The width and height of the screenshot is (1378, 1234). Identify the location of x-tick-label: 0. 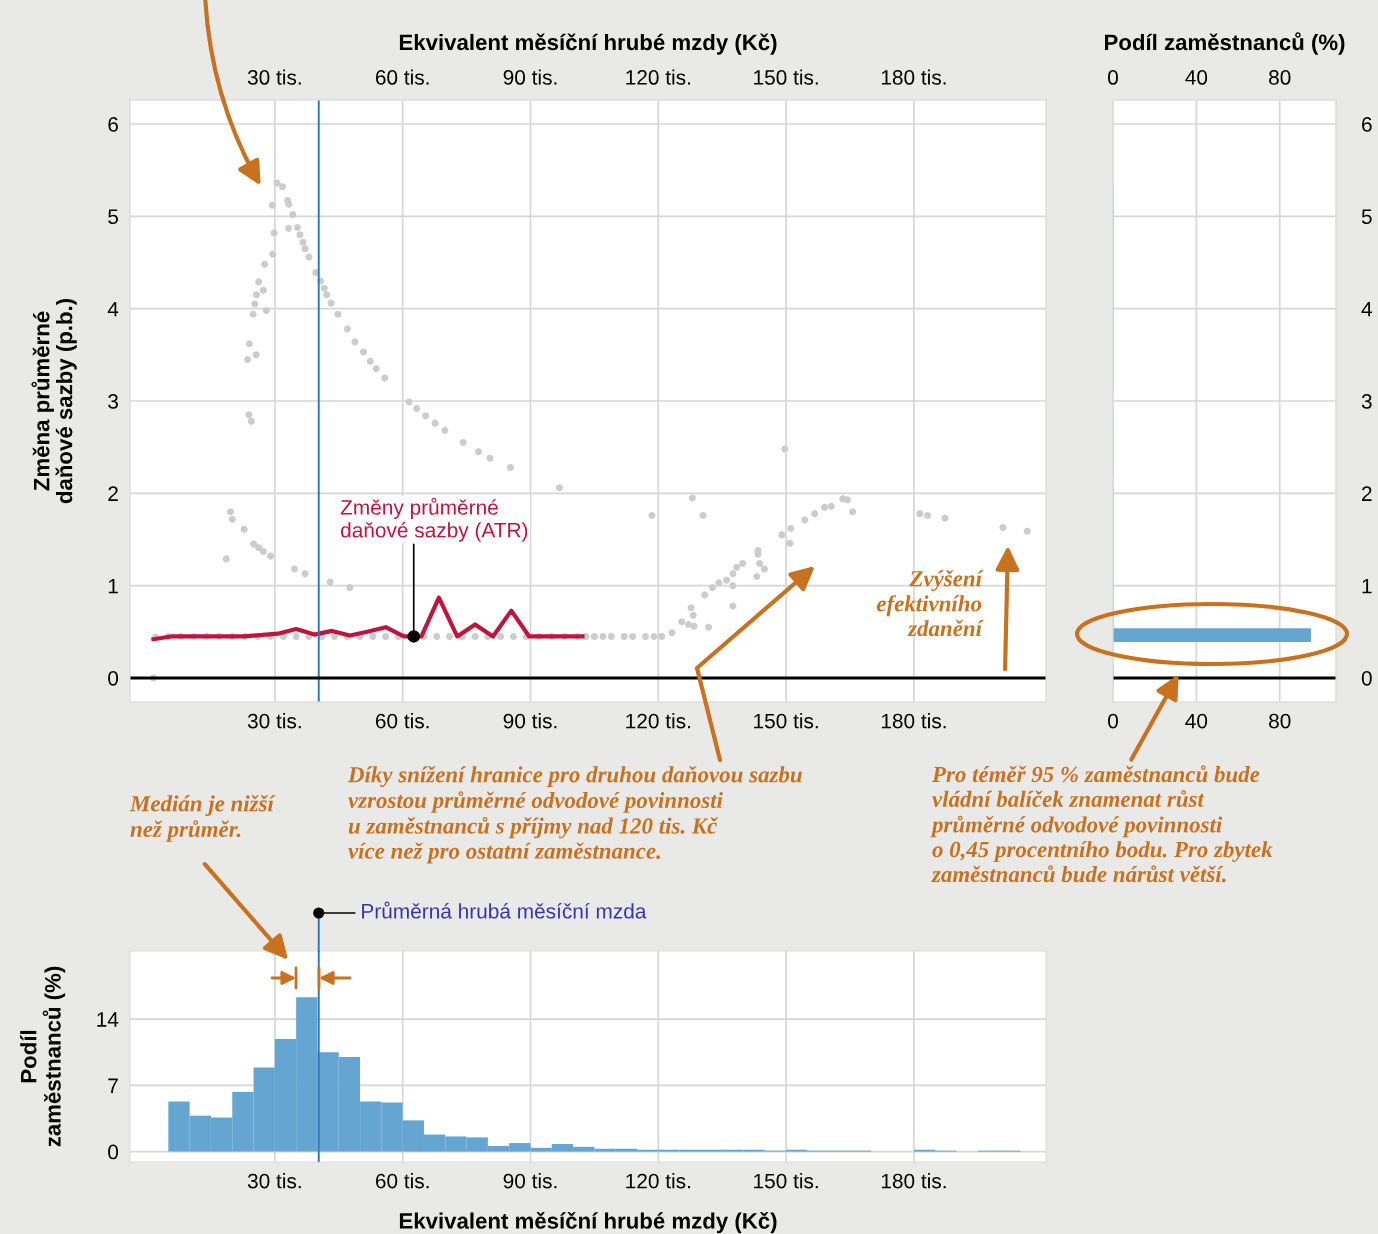
(1113, 721).